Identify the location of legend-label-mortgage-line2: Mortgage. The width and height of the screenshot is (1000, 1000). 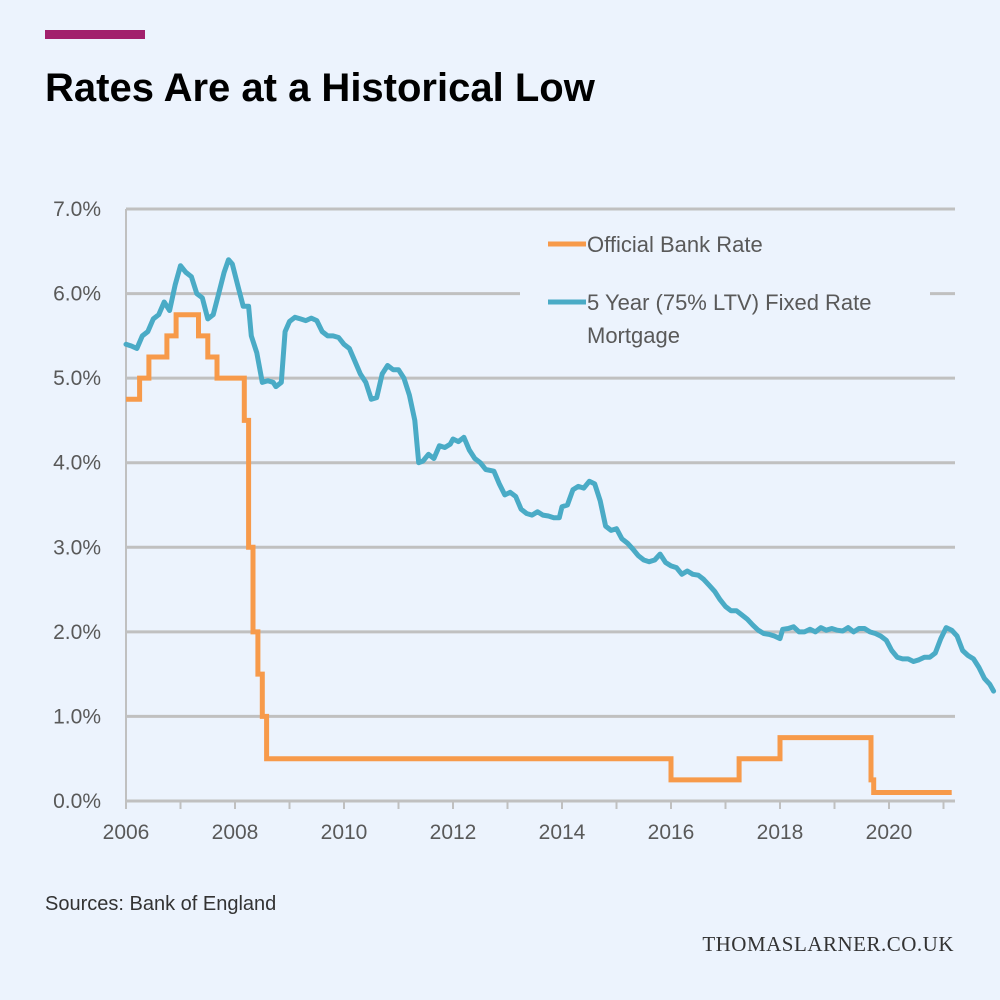
(633, 335).